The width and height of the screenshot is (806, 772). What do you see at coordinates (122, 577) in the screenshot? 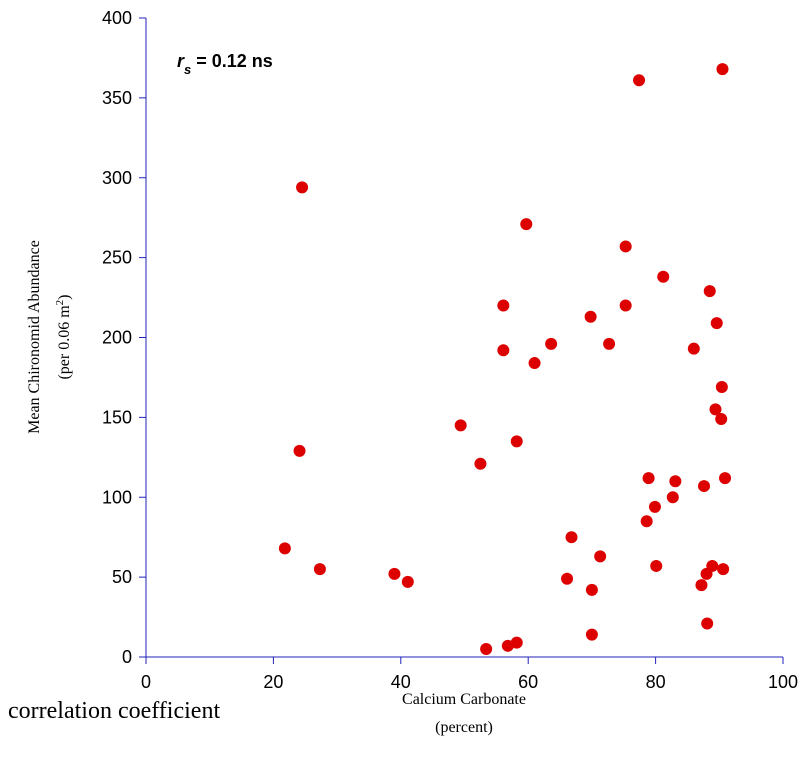
I see `y-tick-label: 50` at bounding box center [122, 577].